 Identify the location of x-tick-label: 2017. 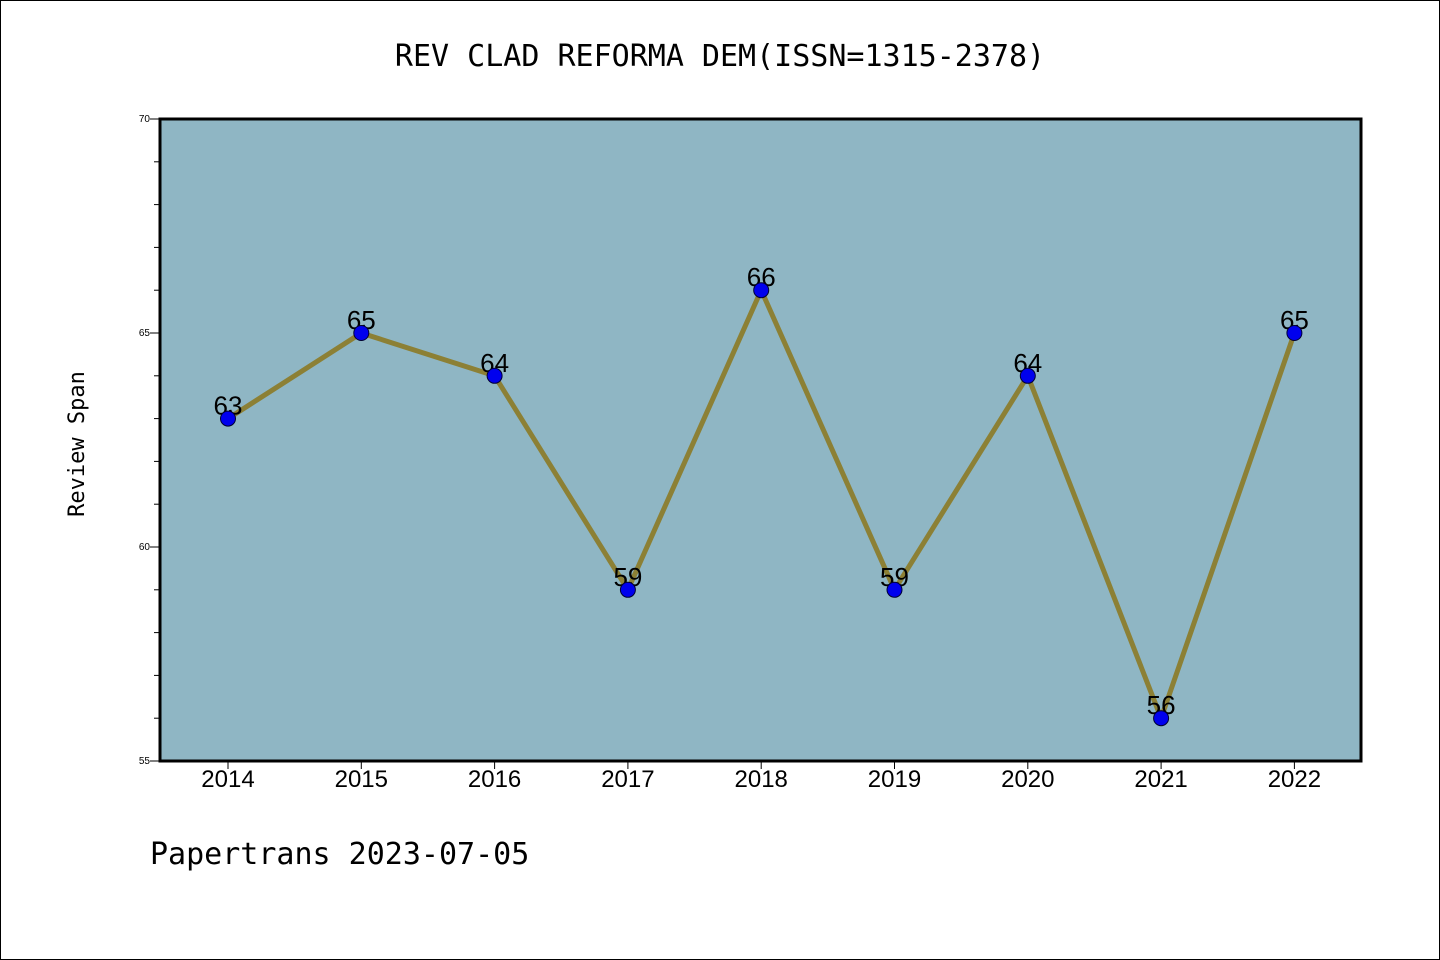
(627, 779).